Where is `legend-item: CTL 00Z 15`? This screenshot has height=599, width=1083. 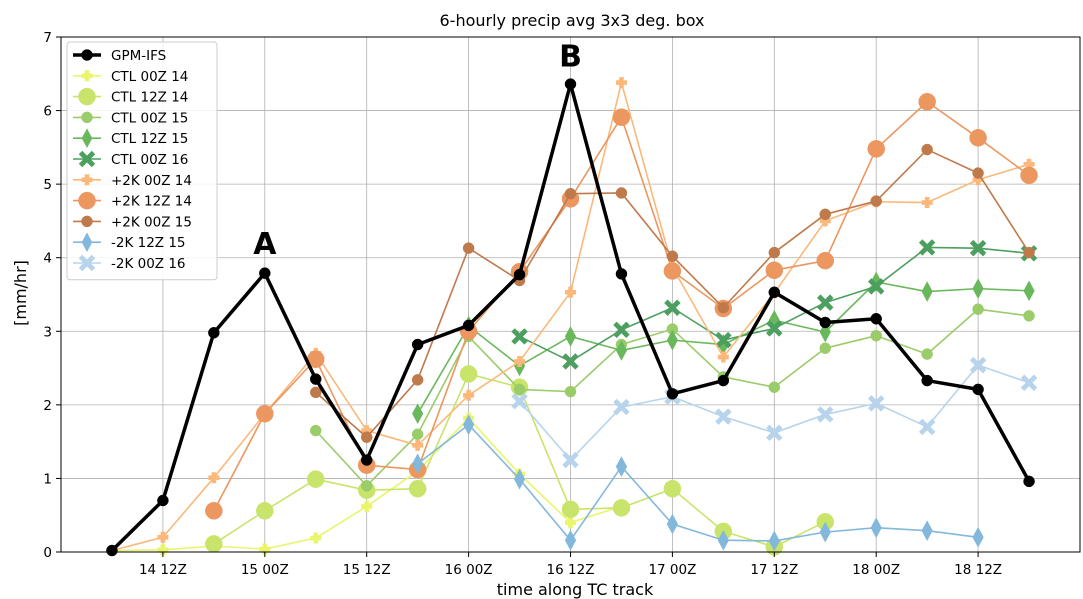 legend-item: CTL 00Z 15 is located at coordinates (130, 118).